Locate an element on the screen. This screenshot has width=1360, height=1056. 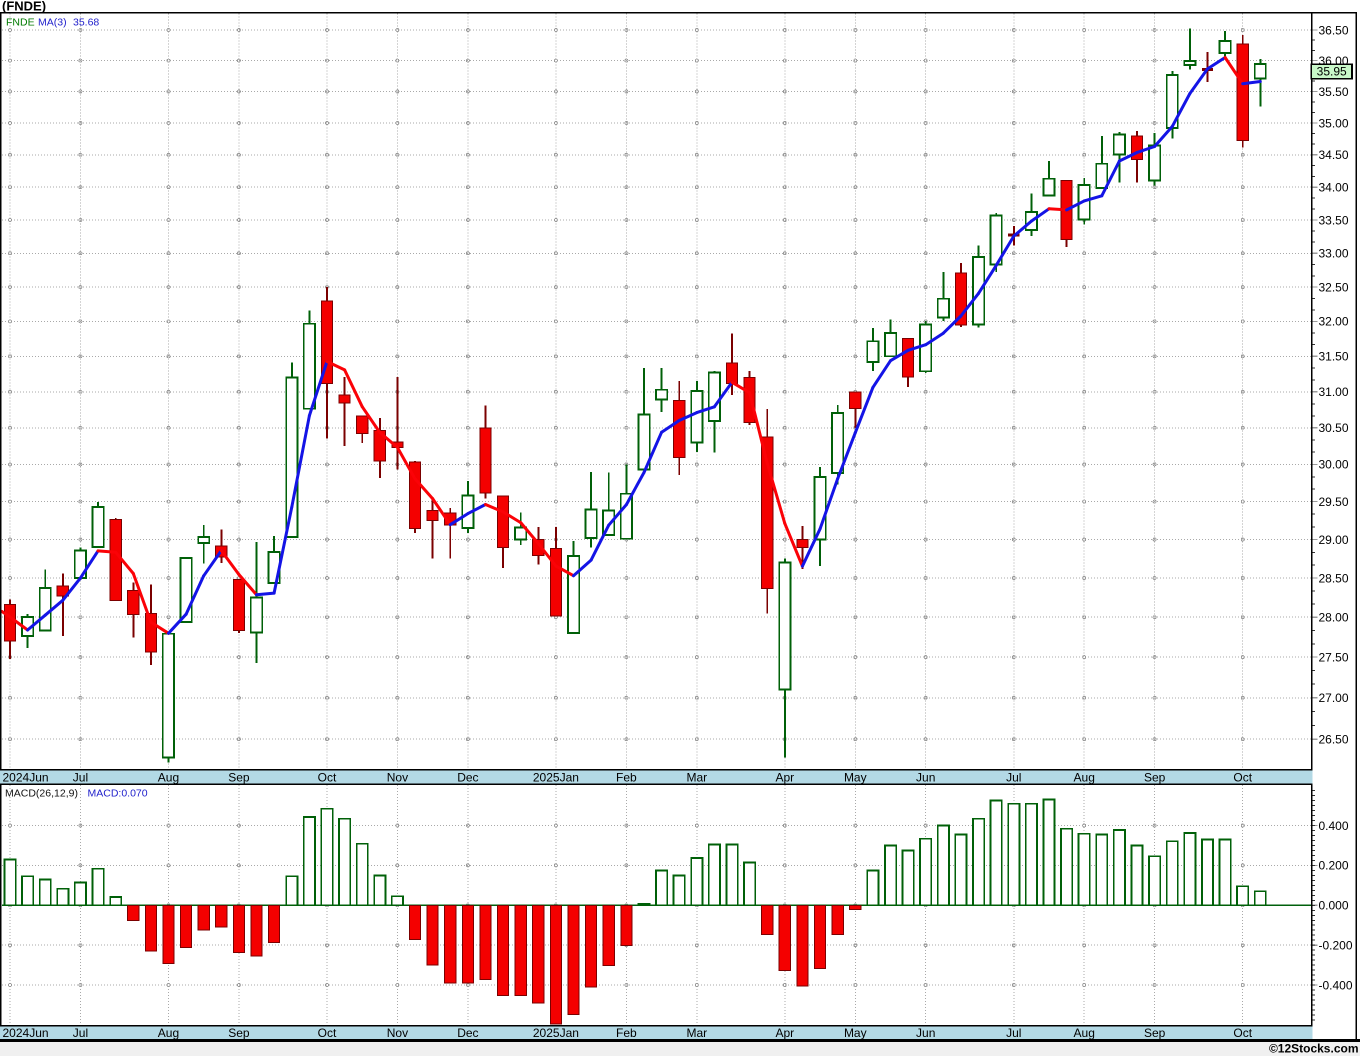
svg-text: MACD(26,12,9) is located at coordinates (41, 794).